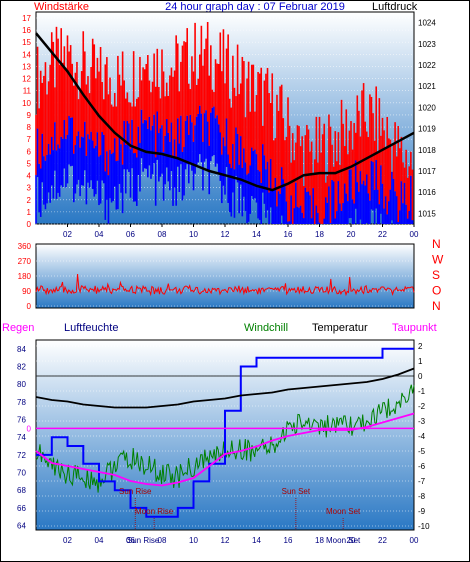  I want to click on x-tick-label: Moon Set, so click(343, 540).